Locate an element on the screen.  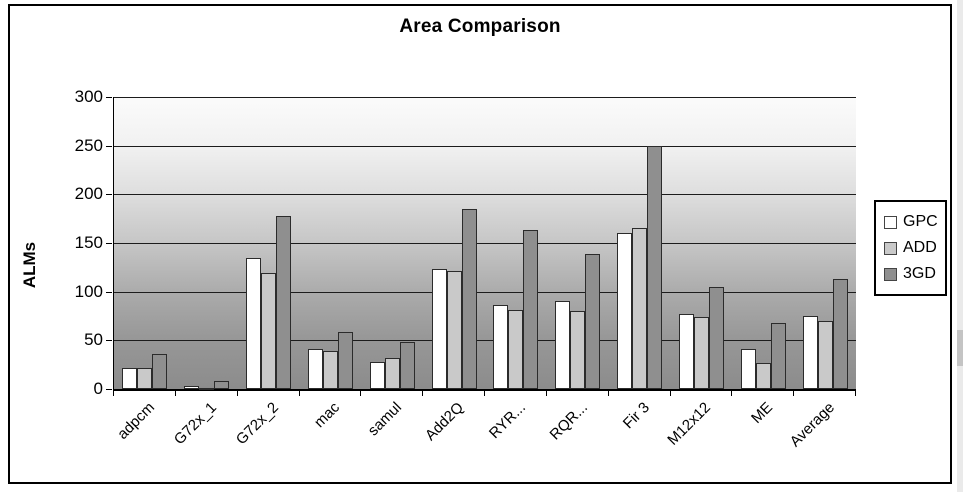
bar-gpc-average is located at coordinates (810, 352).